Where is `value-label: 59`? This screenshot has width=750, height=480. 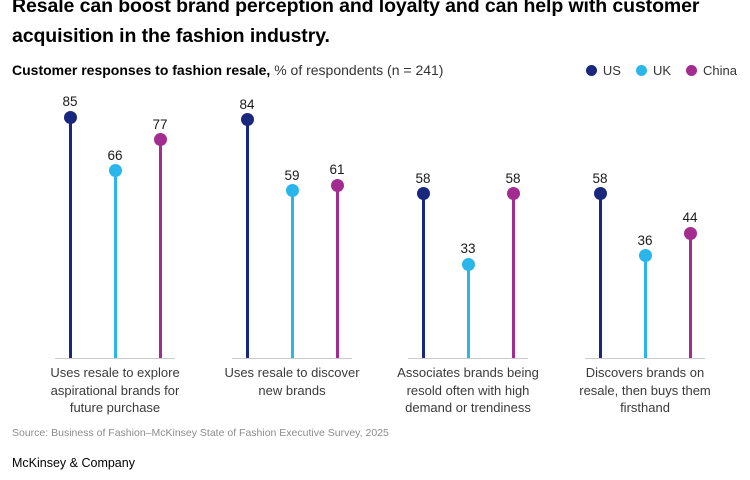 value-label: 59 is located at coordinates (292, 175).